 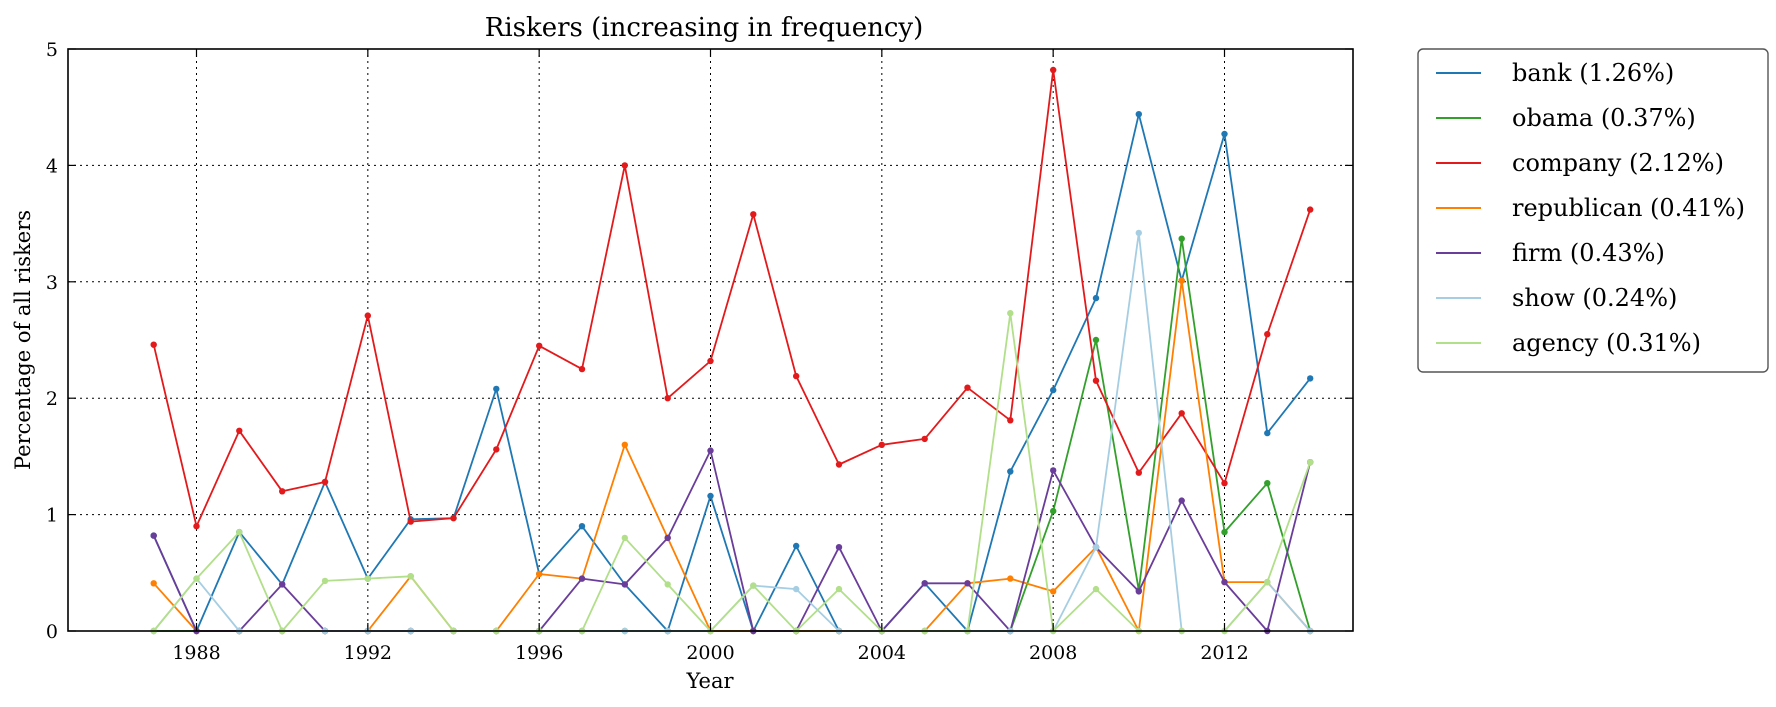 What do you see at coordinates (1594, 298) in the screenshot?
I see `legend-label-show: show (0.24%)` at bounding box center [1594, 298].